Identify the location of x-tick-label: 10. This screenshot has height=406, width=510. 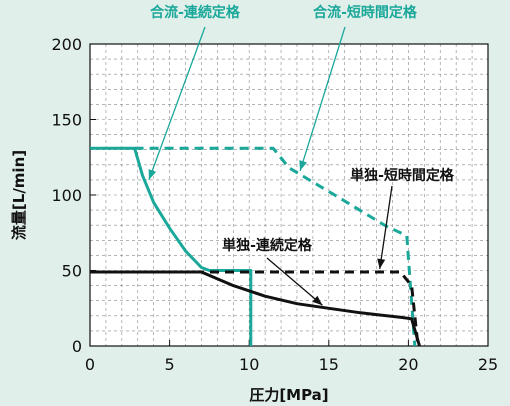
(249, 364).